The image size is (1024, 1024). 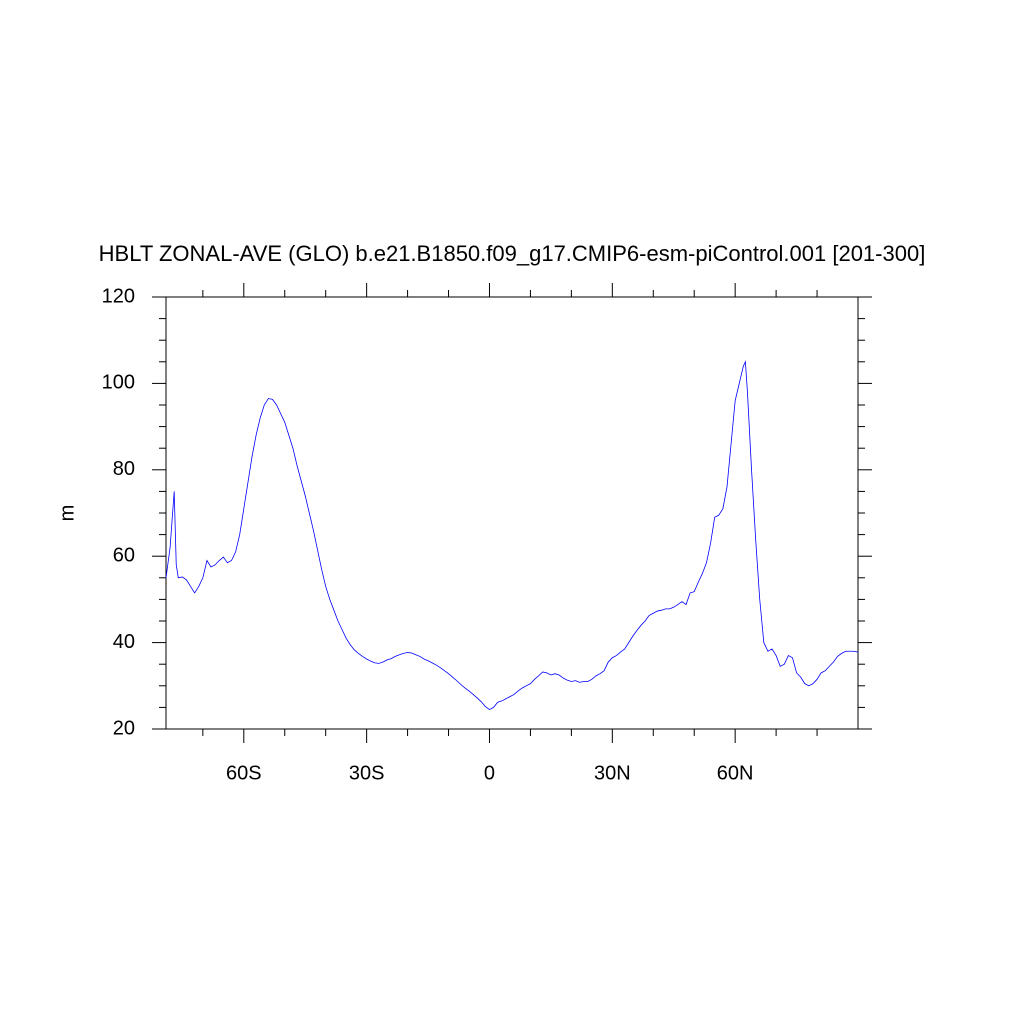 What do you see at coordinates (367, 773) in the screenshot?
I see `x-tick-label: 30S` at bounding box center [367, 773].